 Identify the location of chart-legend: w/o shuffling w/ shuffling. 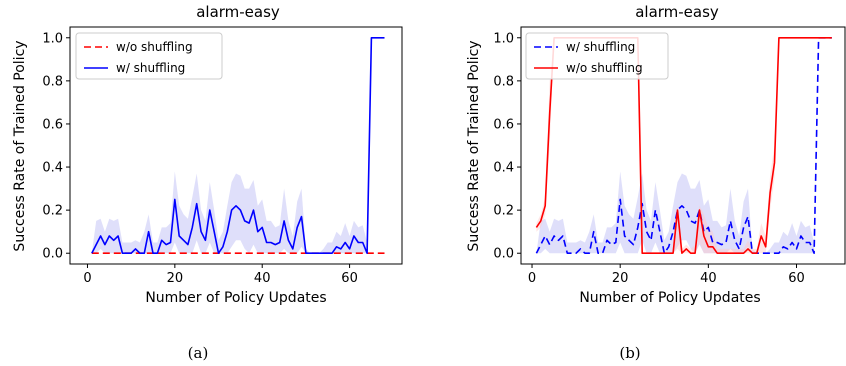
(149, 56).